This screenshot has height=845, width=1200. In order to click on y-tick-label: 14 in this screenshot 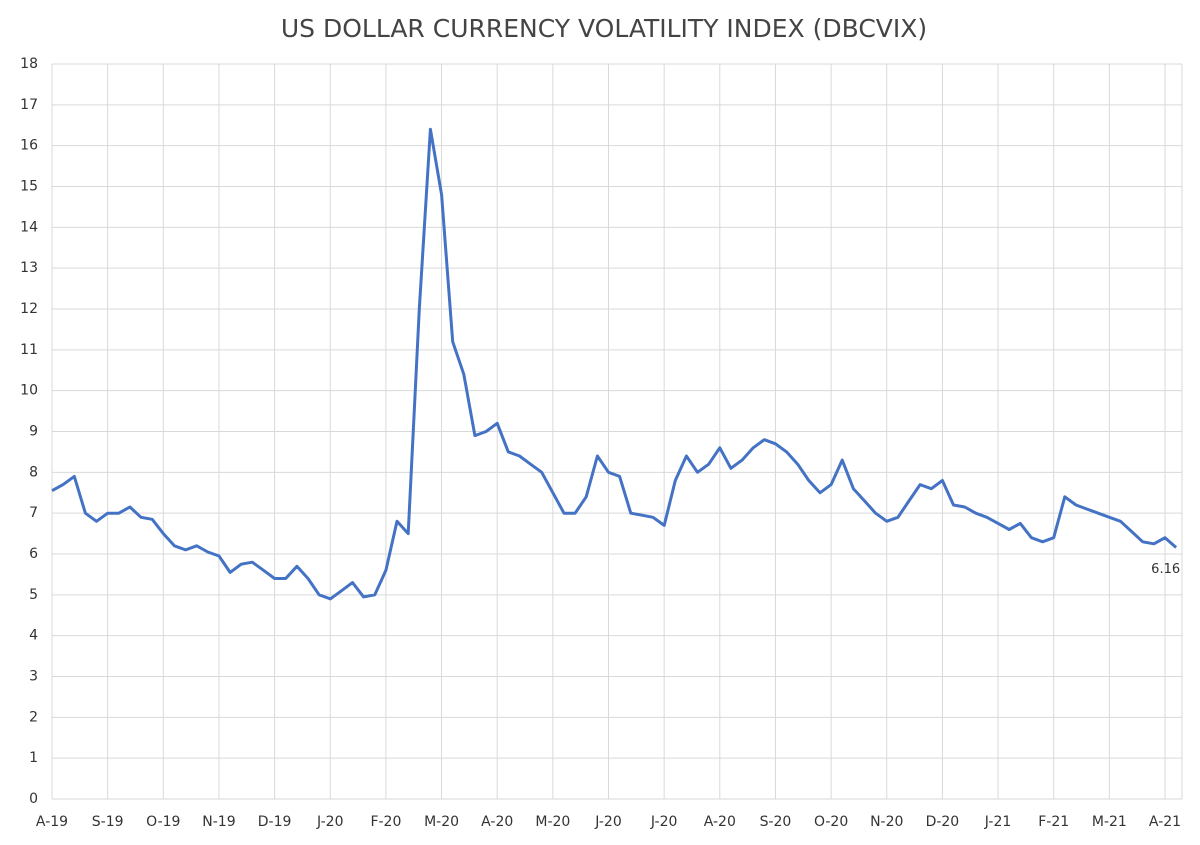, I will do `click(29, 227)`.